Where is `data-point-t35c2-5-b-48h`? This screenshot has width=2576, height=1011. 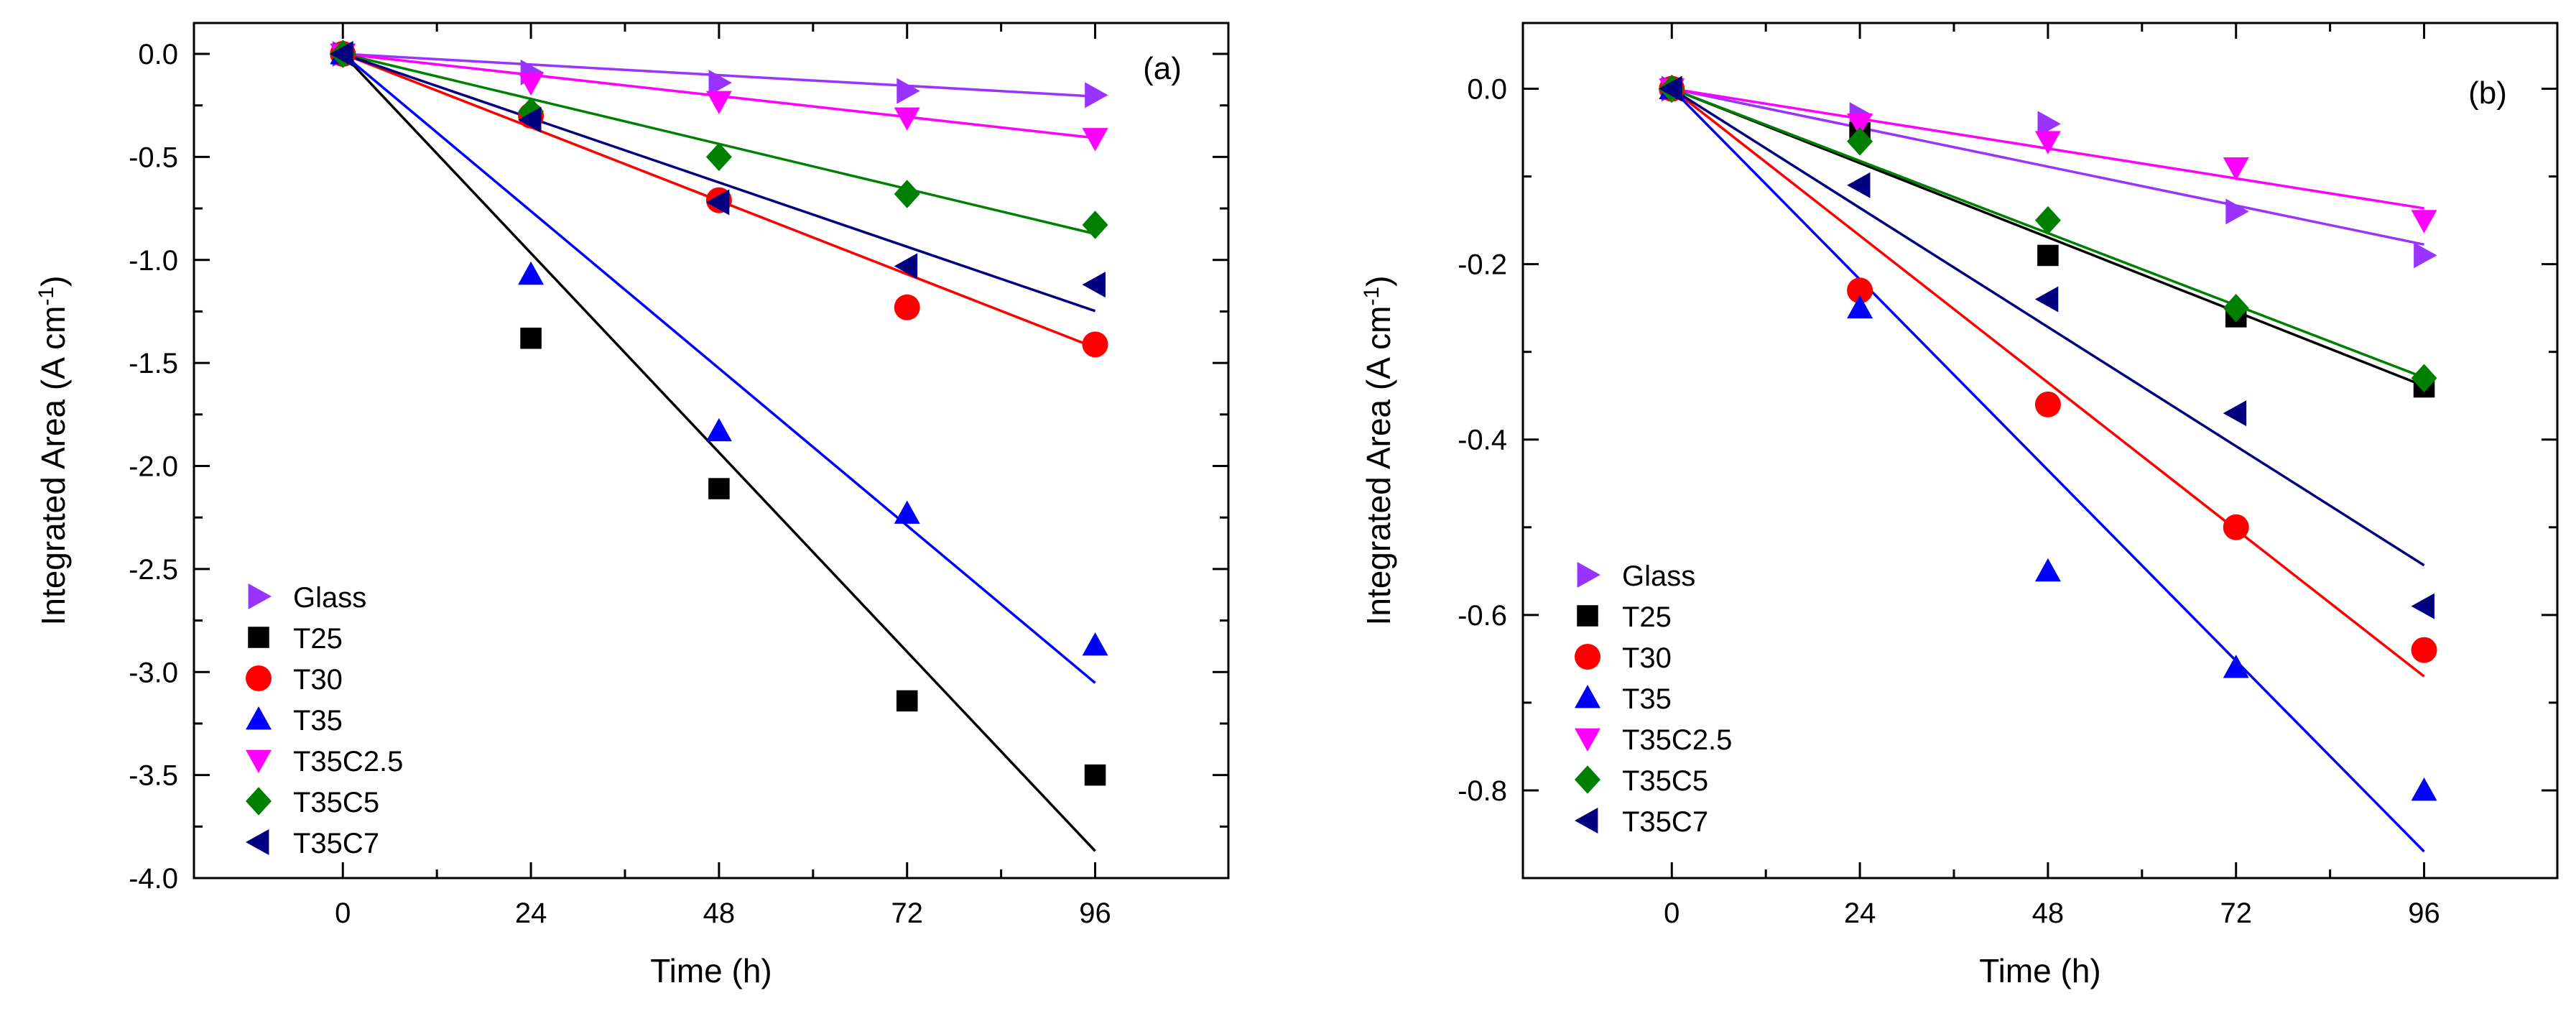
data-point-t35c2-5-b-48h is located at coordinates (2047, 142).